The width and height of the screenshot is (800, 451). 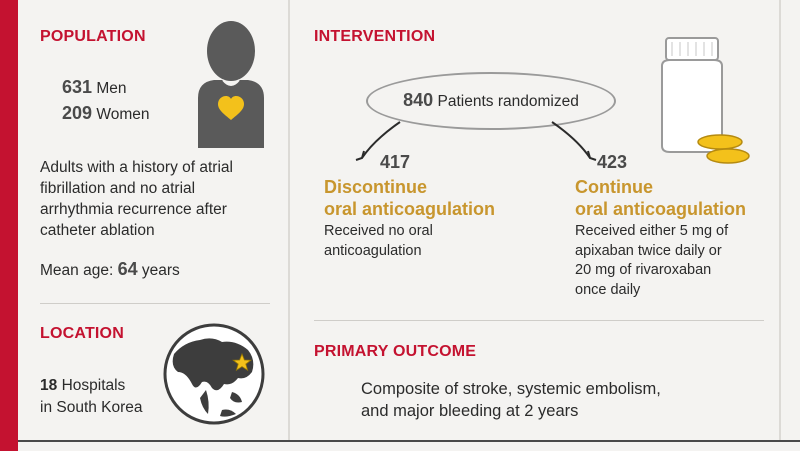 What do you see at coordinates (643, 270) in the screenshot?
I see `continue-desc-line: 20 mg of rivaroxaban` at bounding box center [643, 270].